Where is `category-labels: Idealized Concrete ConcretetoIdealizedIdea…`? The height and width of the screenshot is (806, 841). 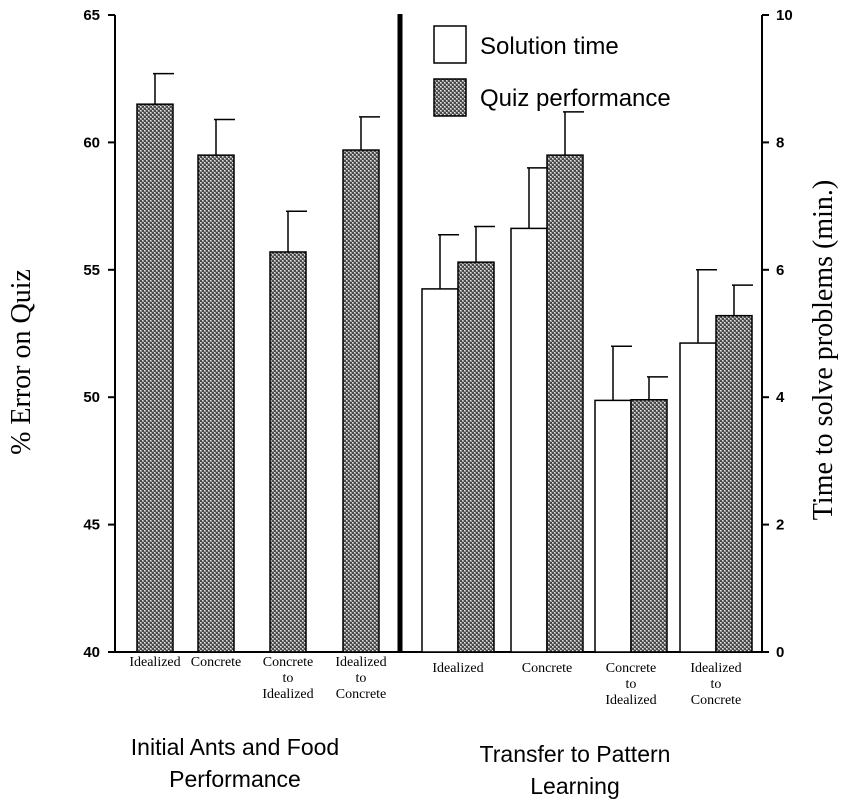
category-labels: Idealized Concrete ConcretetoIdealizedIdea… is located at coordinates (435, 681).